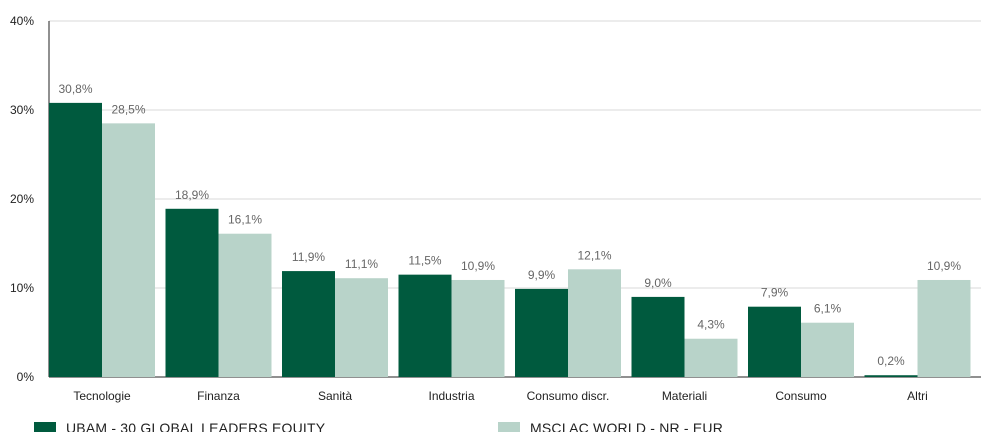 Image resolution: width=981 pixels, height=432 pixels. I want to click on legend-label-series-2: MSCI AC WORLD - NR - EUR, so click(627, 426).